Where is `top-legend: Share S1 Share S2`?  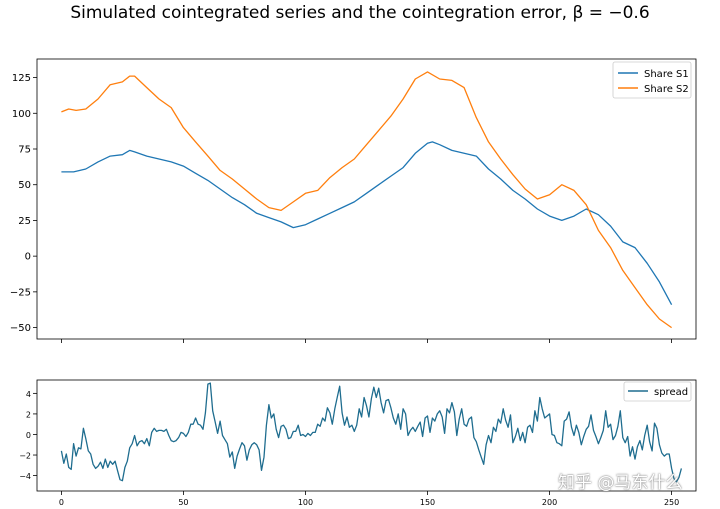 top-legend: Share S1 Share S2 is located at coordinates (652, 80).